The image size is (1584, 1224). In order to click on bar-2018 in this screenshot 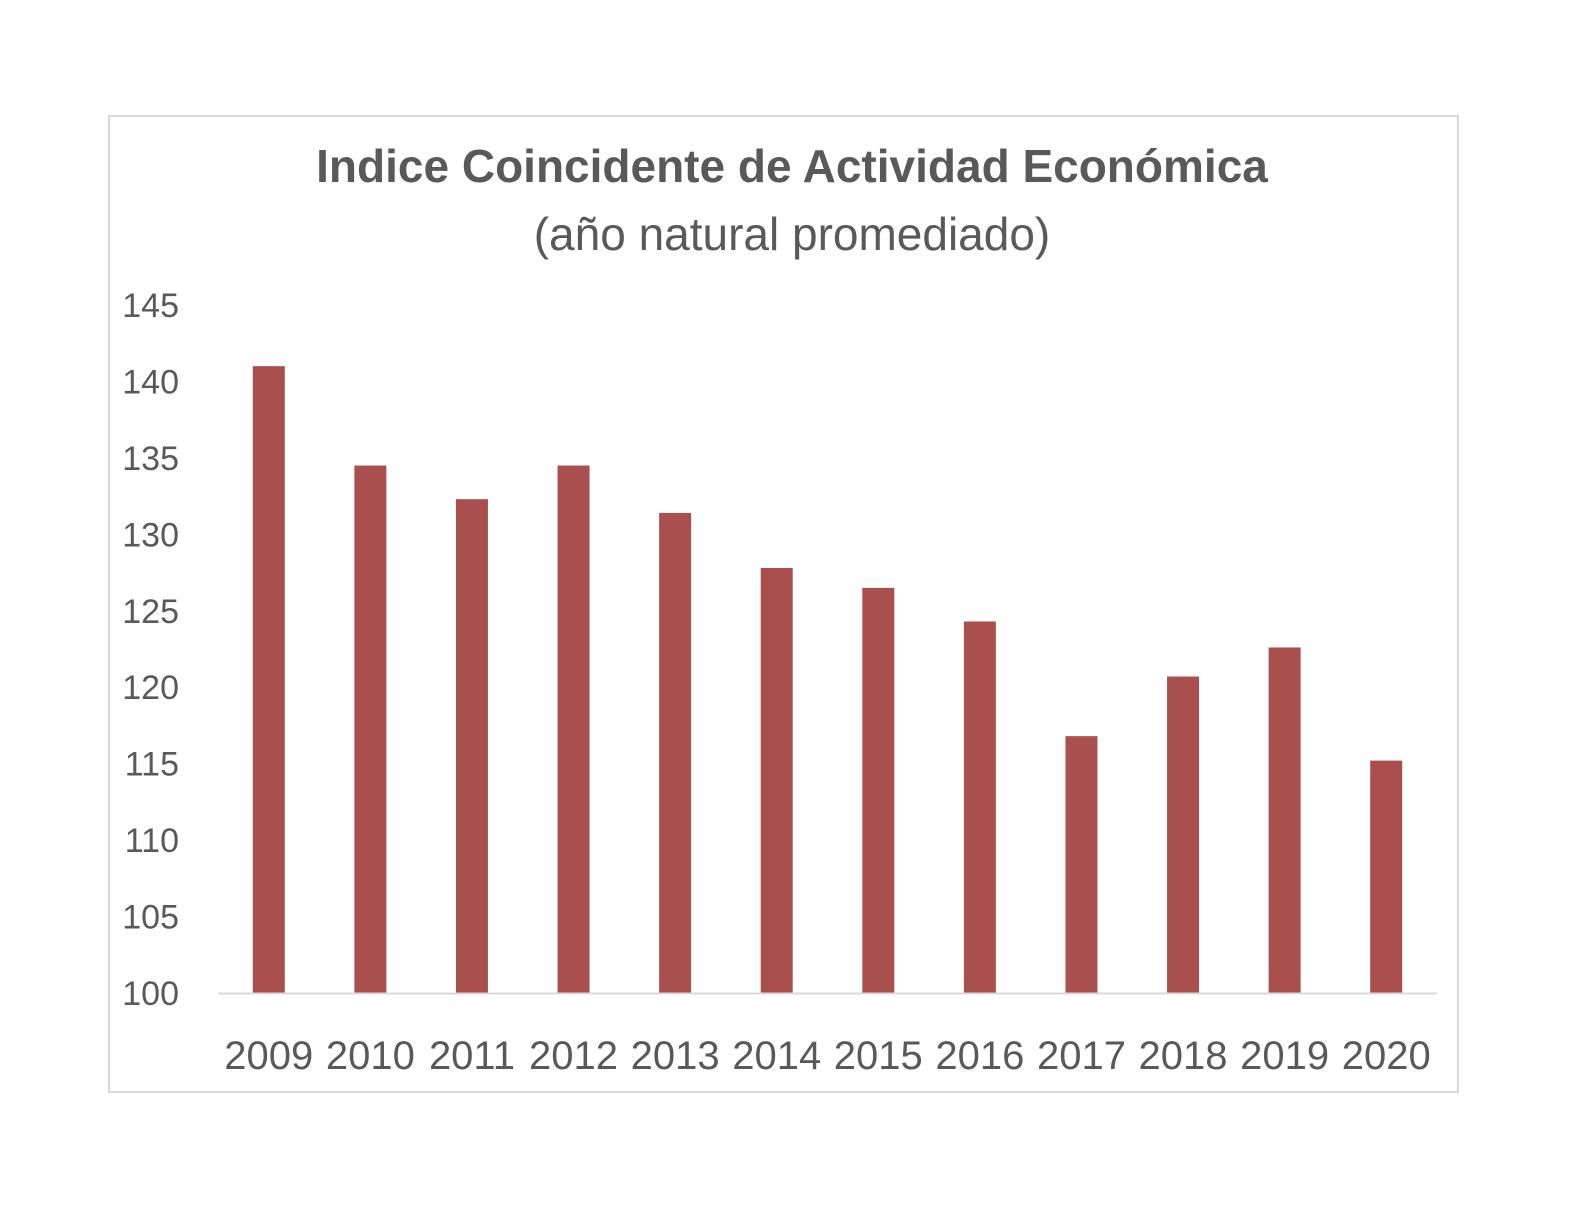, I will do `click(1183, 834)`.